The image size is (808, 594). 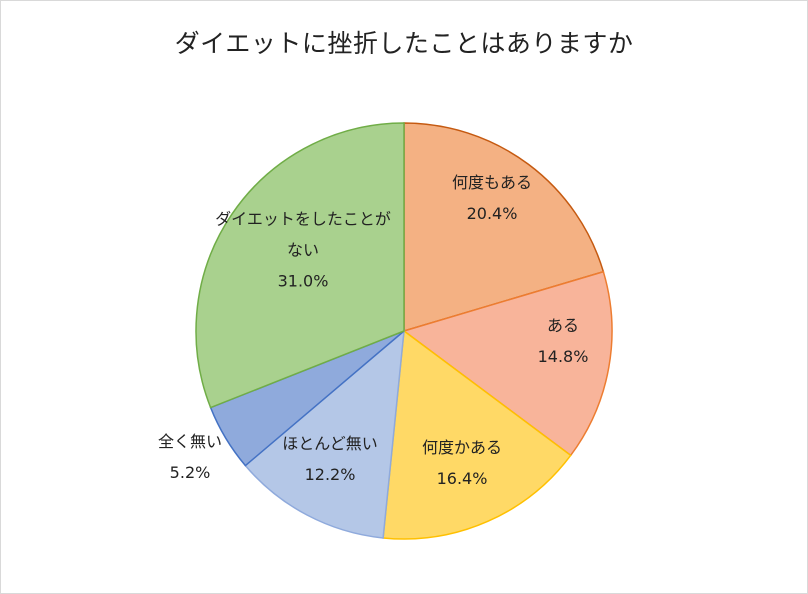 What do you see at coordinates (563, 325) in the screenshot?
I see `slice-category-label-1: ある` at bounding box center [563, 325].